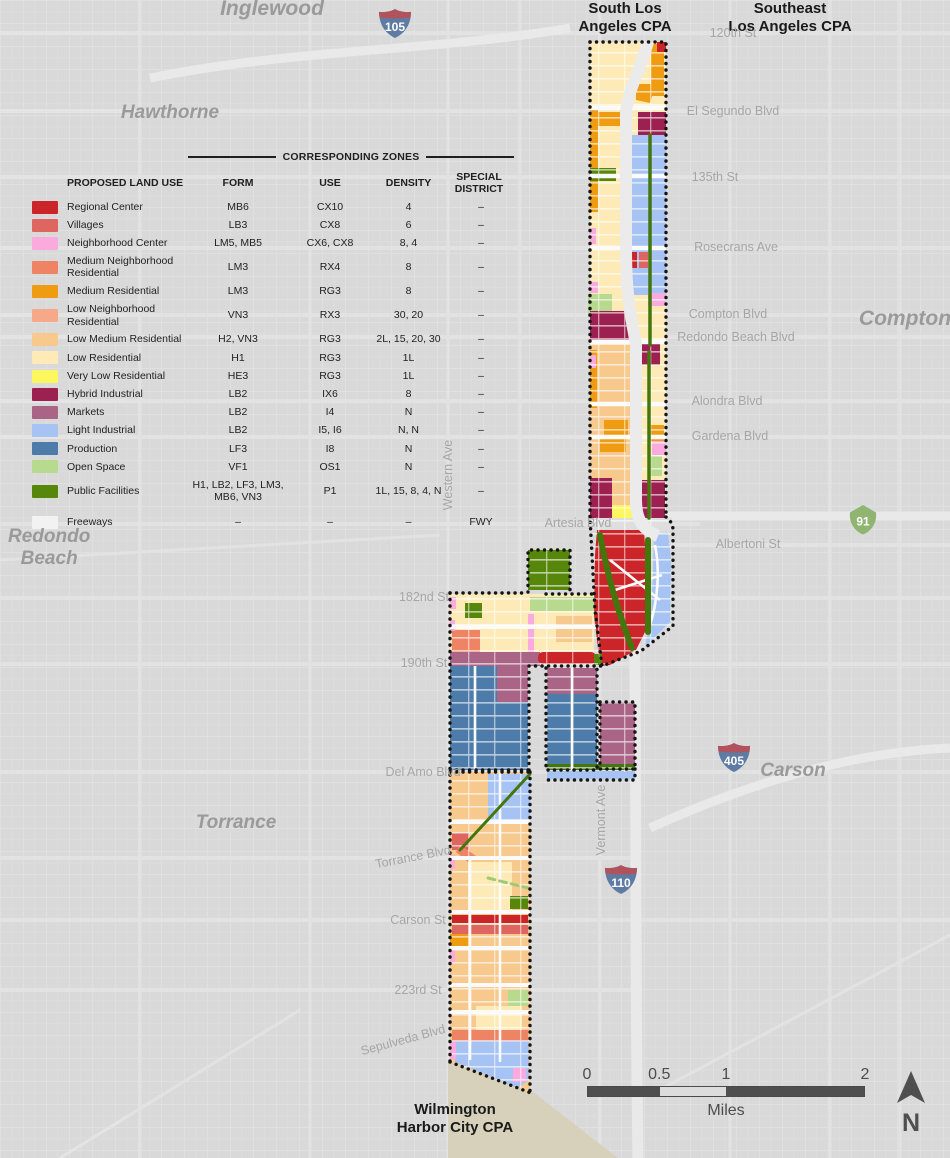  I want to click on legend-row-use: P1, so click(330, 490).